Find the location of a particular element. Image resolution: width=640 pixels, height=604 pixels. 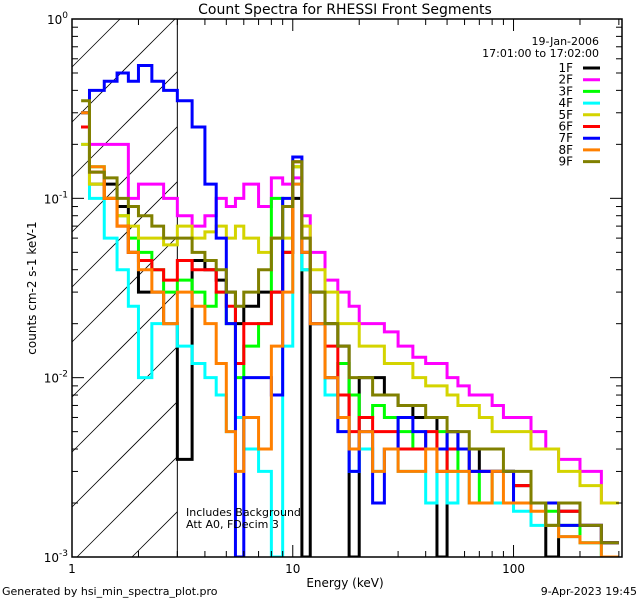

attenuator-note: Att A0, FDecim 3 is located at coordinates (232, 524).